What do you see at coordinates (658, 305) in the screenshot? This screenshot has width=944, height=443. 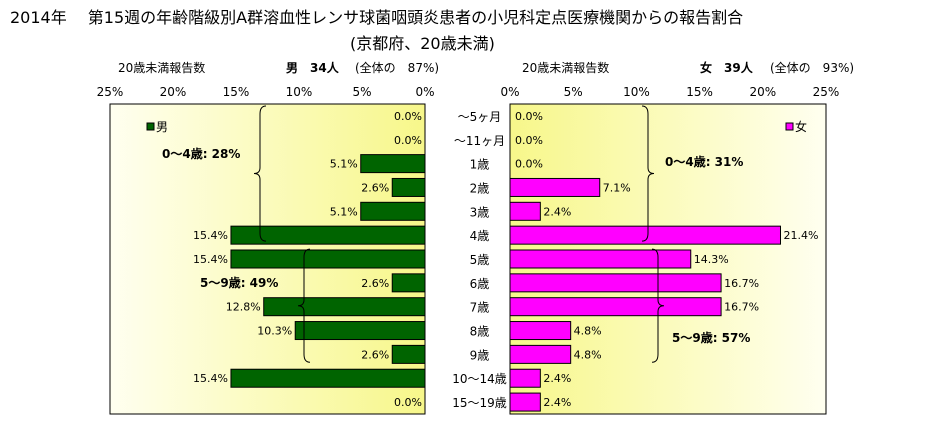 I see `female-5-9-bracket` at bounding box center [658, 305].